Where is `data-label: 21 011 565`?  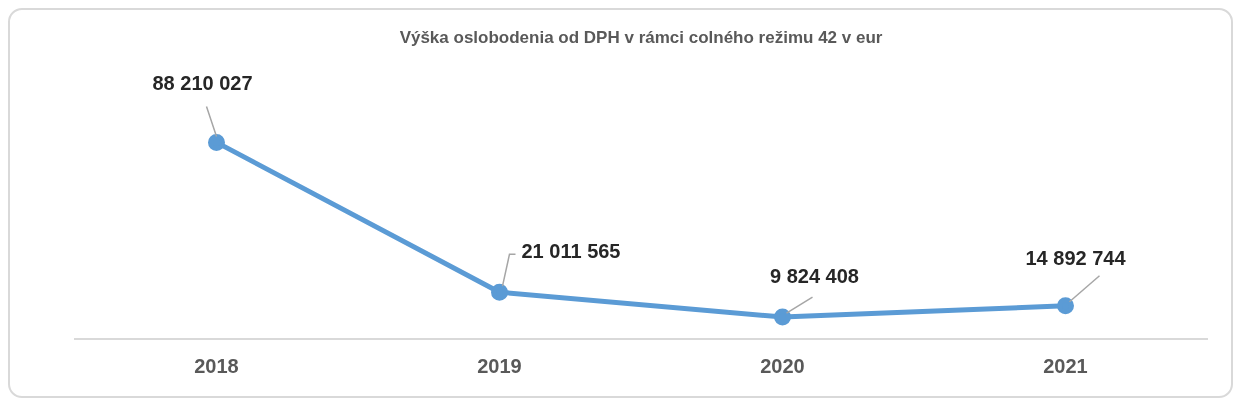
data-label: 21 011 565 is located at coordinates (571, 250).